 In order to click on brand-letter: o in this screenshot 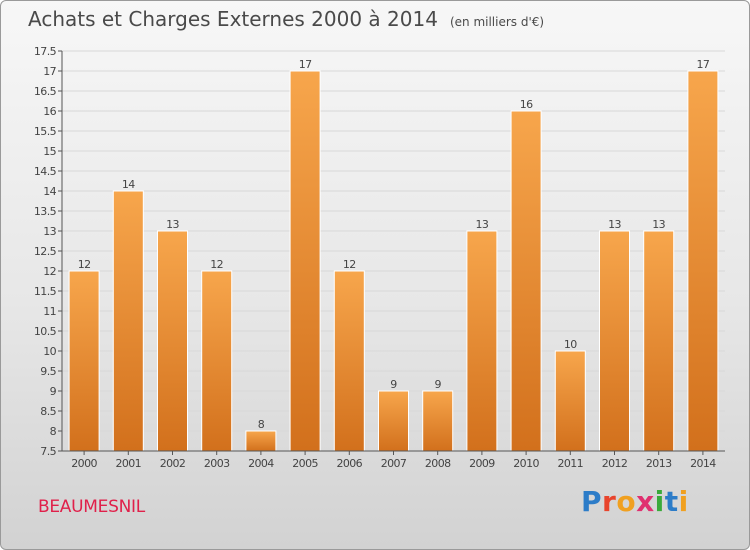, I will do `click(626, 501)`.